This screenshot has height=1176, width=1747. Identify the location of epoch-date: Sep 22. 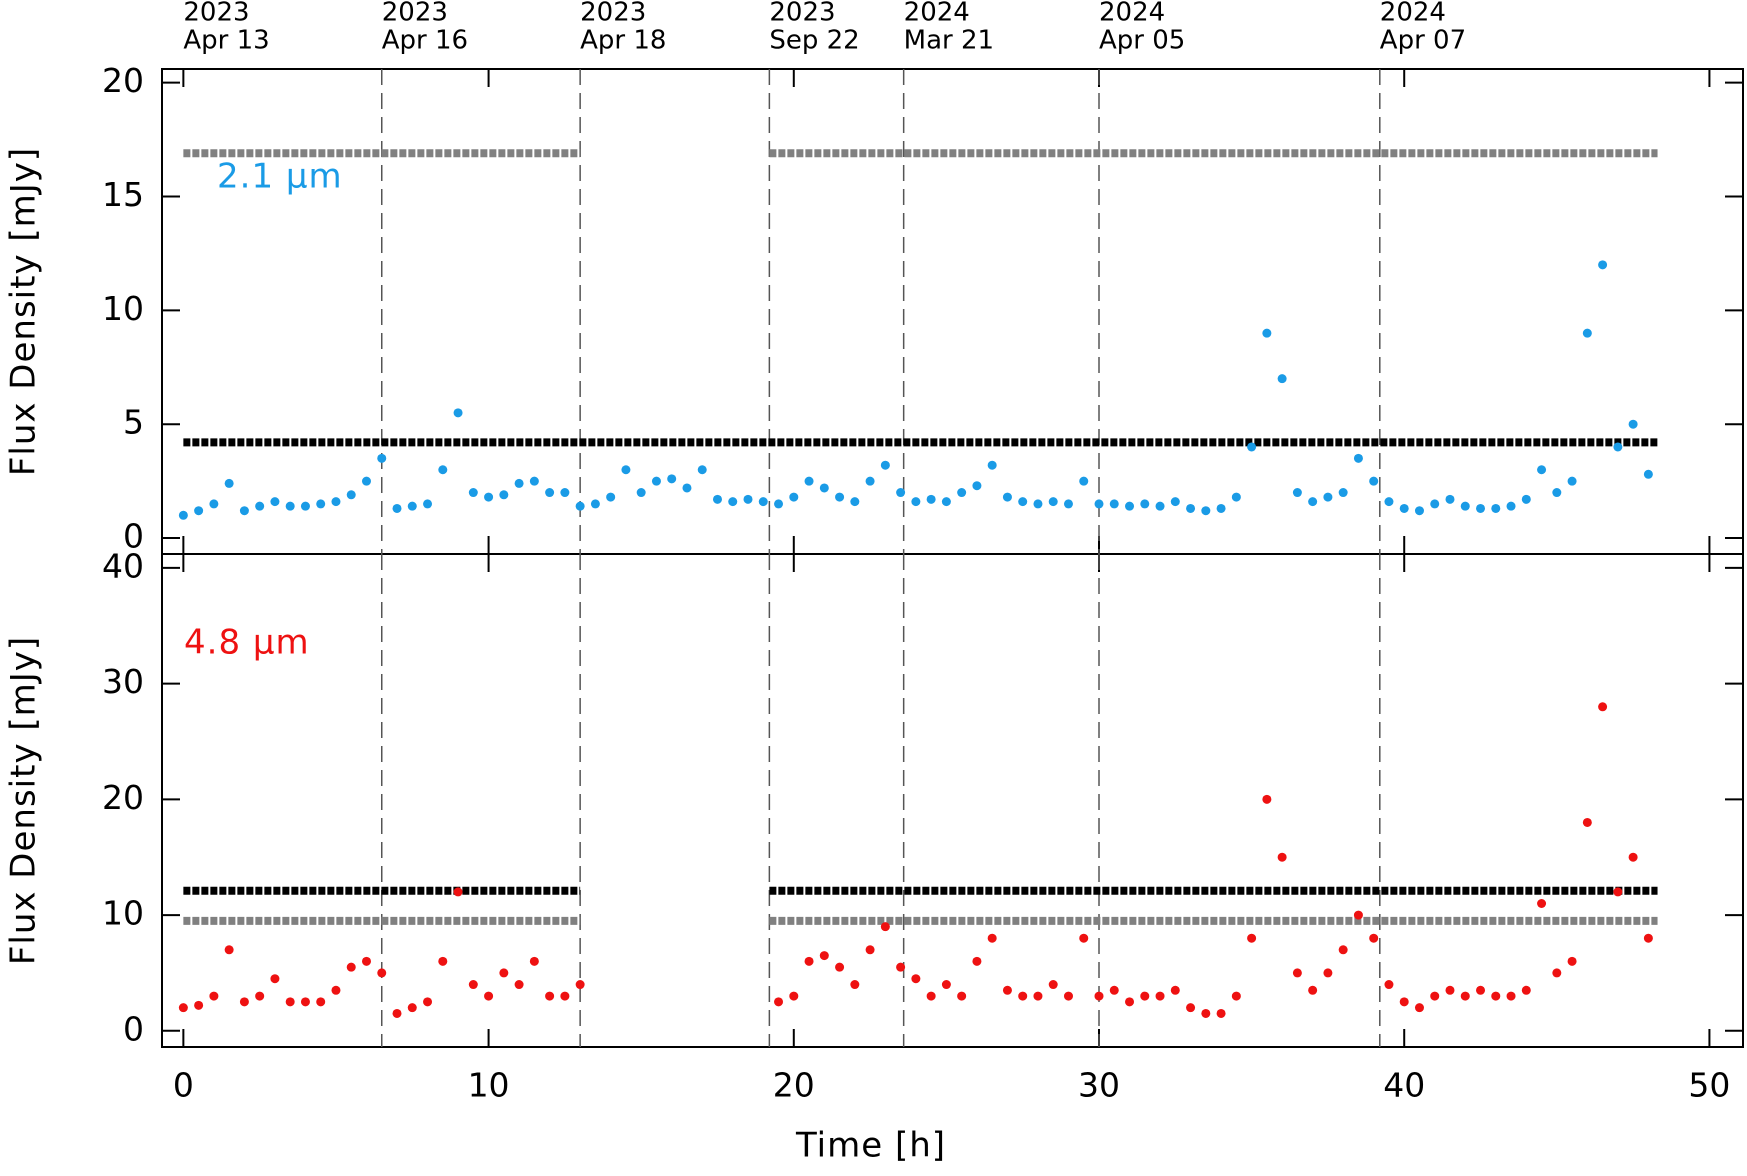
(814, 41).